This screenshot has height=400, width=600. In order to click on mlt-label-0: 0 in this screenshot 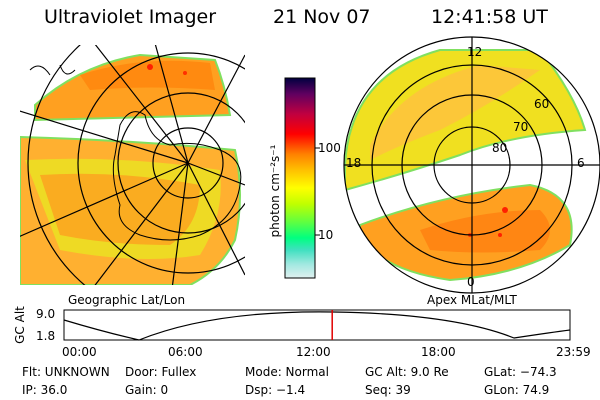, I will do `click(471, 282)`.